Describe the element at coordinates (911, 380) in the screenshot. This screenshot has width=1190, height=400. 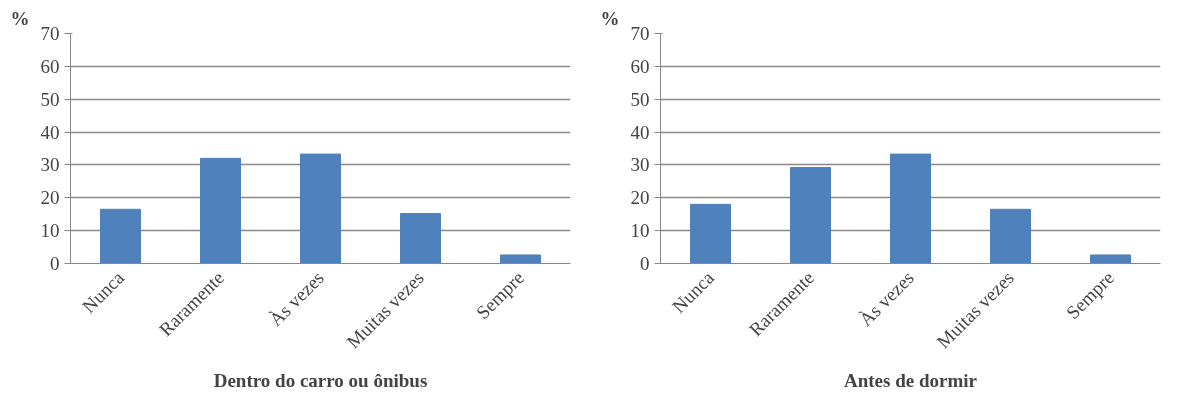
I see `text: Antes de dormir` at that location.